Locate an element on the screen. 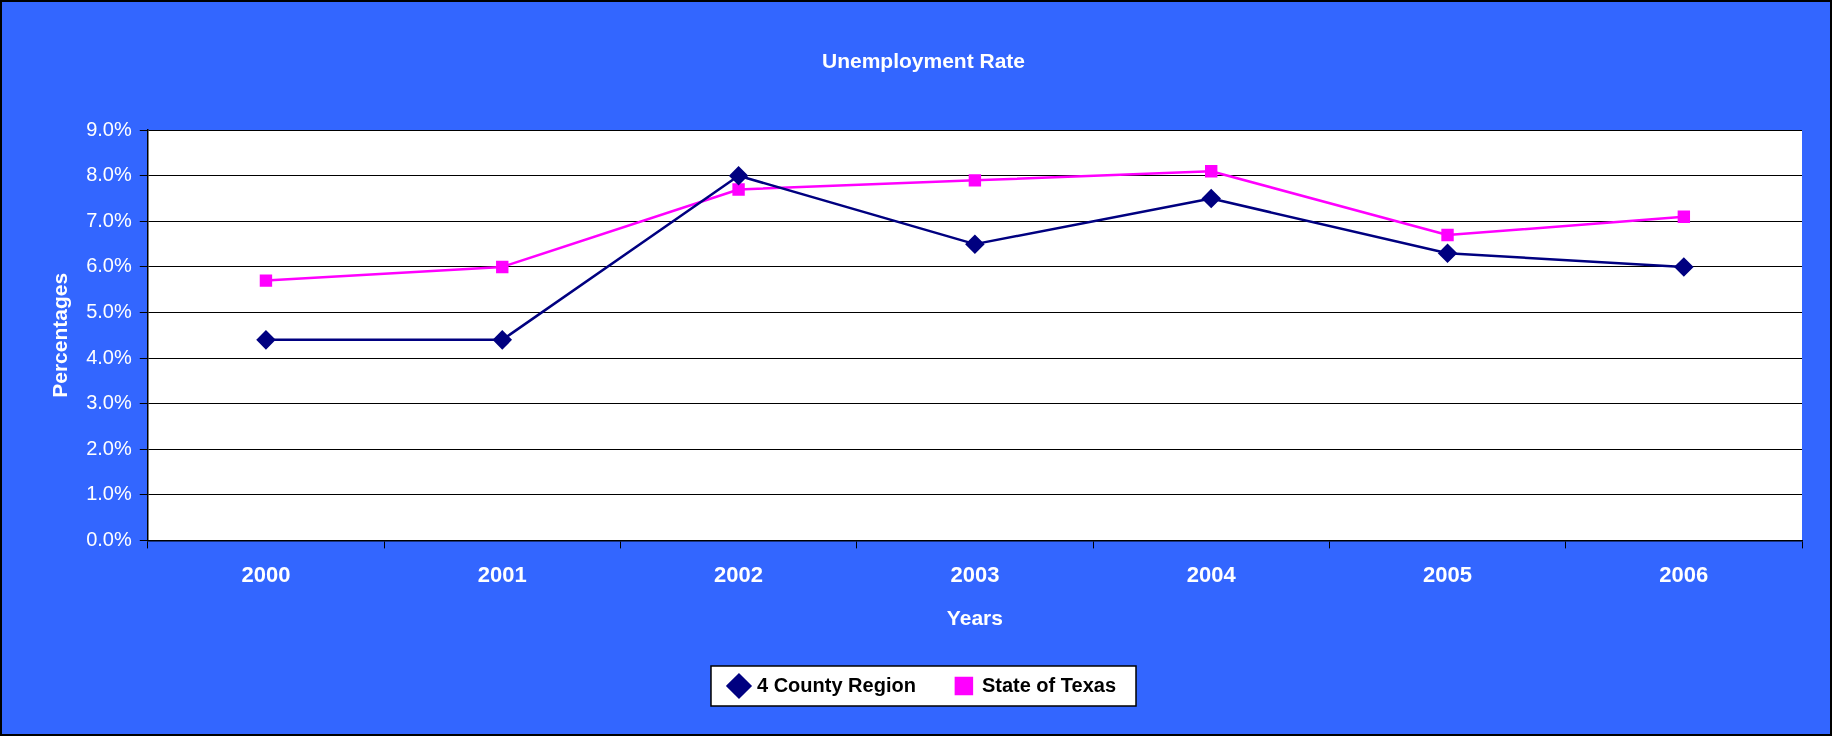 The width and height of the screenshot is (1832, 736). y-tick-label: 9.0% is located at coordinates (109, 128).